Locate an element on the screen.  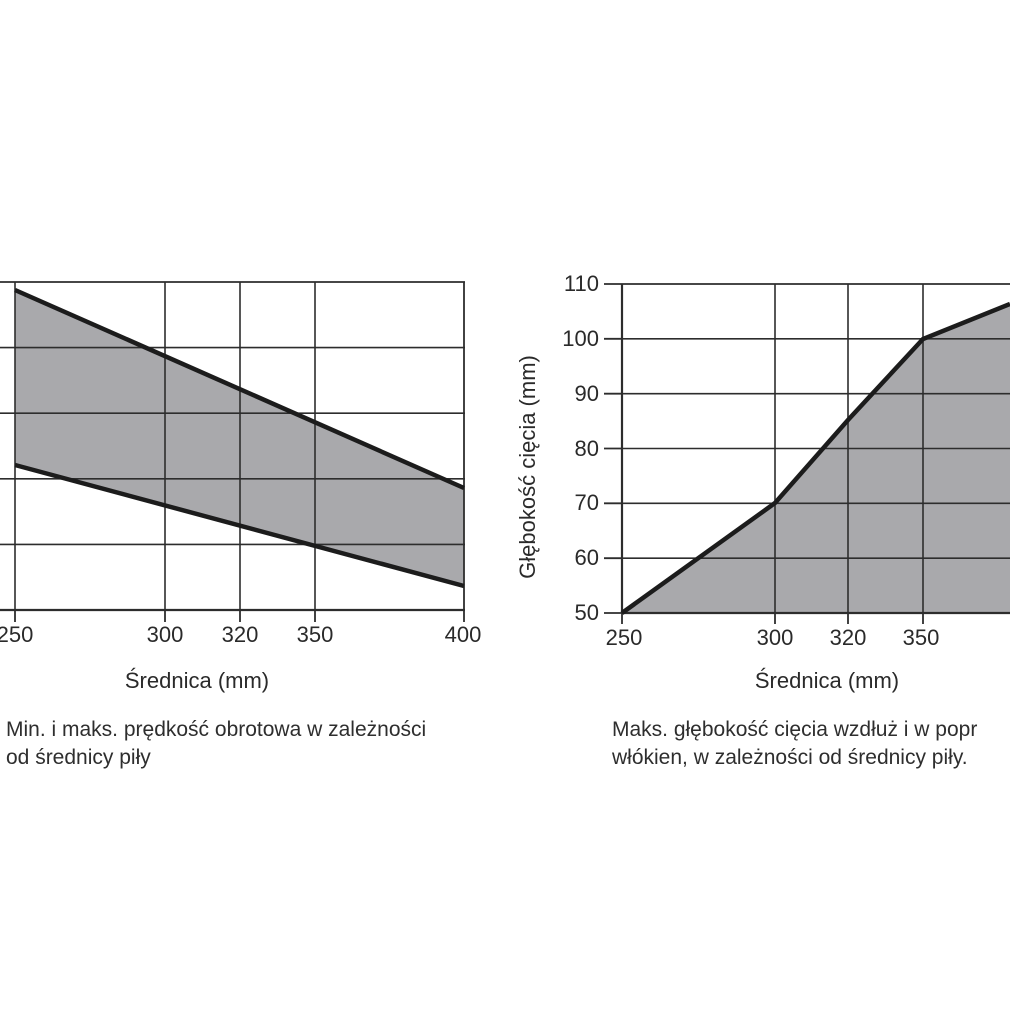
y-tick-label: 110 is located at coordinates (581, 283).